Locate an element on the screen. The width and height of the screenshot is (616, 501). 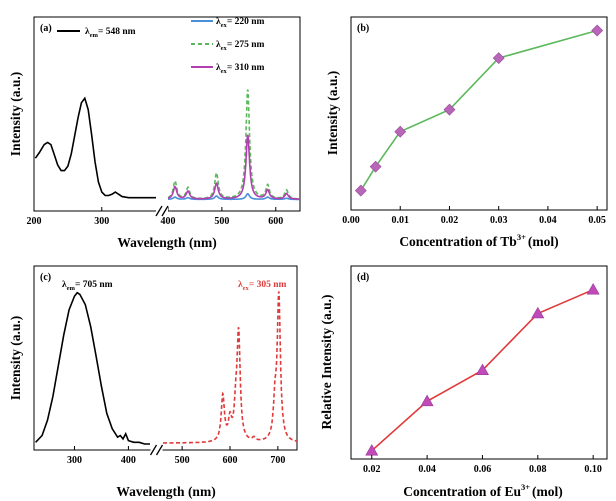
panel-c-curves is located at coordinates (166, 368).